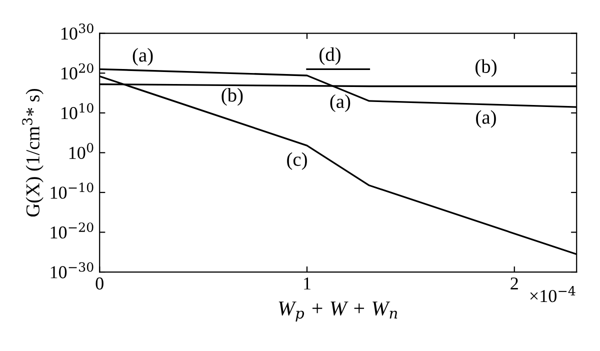 The width and height of the screenshot is (600, 351). I want to click on x-tick-label: 2, so click(514, 283).